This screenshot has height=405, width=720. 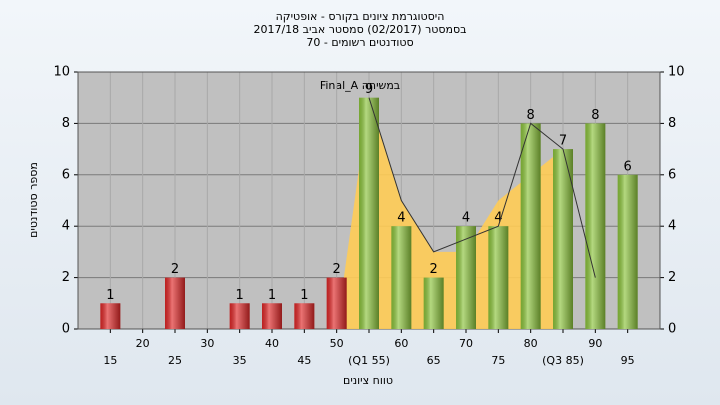 What do you see at coordinates (434, 360) in the screenshot?
I see `x-tick-label: 65` at bounding box center [434, 360].